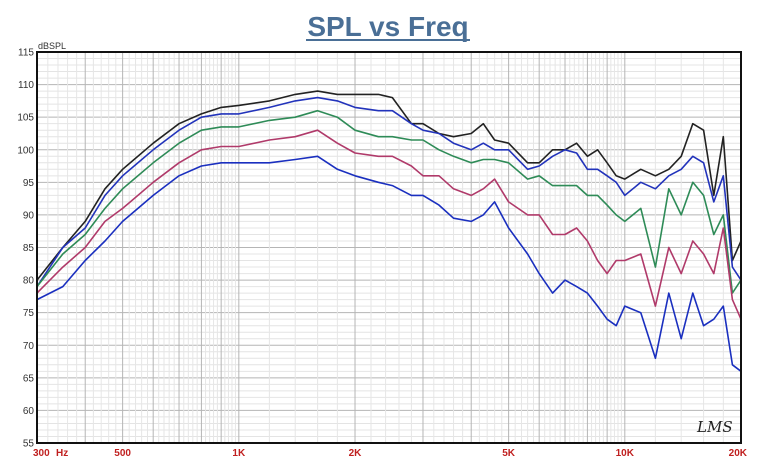  I want to click on y-tick-label: 60, so click(29, 411).